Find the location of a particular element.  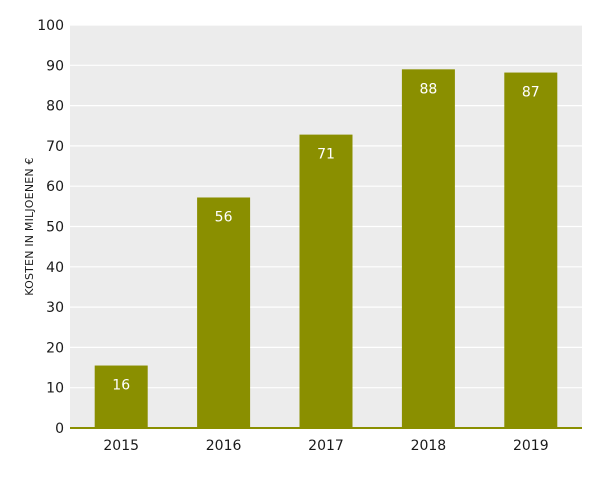

y-tick-label: 80 is located at coordinates (55, 107).